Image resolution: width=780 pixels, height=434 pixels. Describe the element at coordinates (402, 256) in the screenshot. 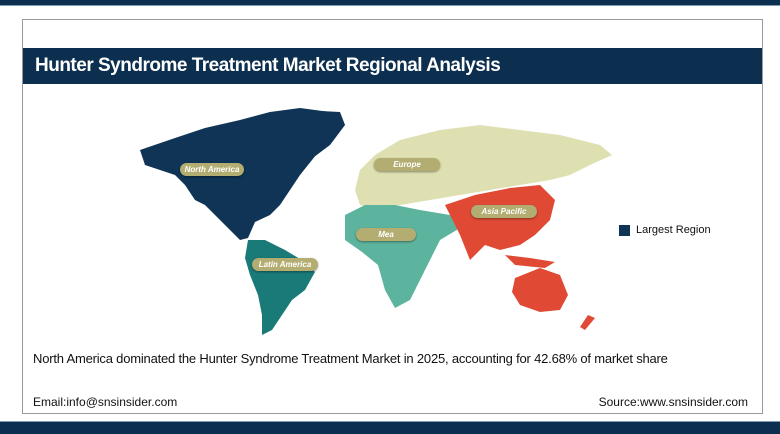

I see `region-mea` at that location.